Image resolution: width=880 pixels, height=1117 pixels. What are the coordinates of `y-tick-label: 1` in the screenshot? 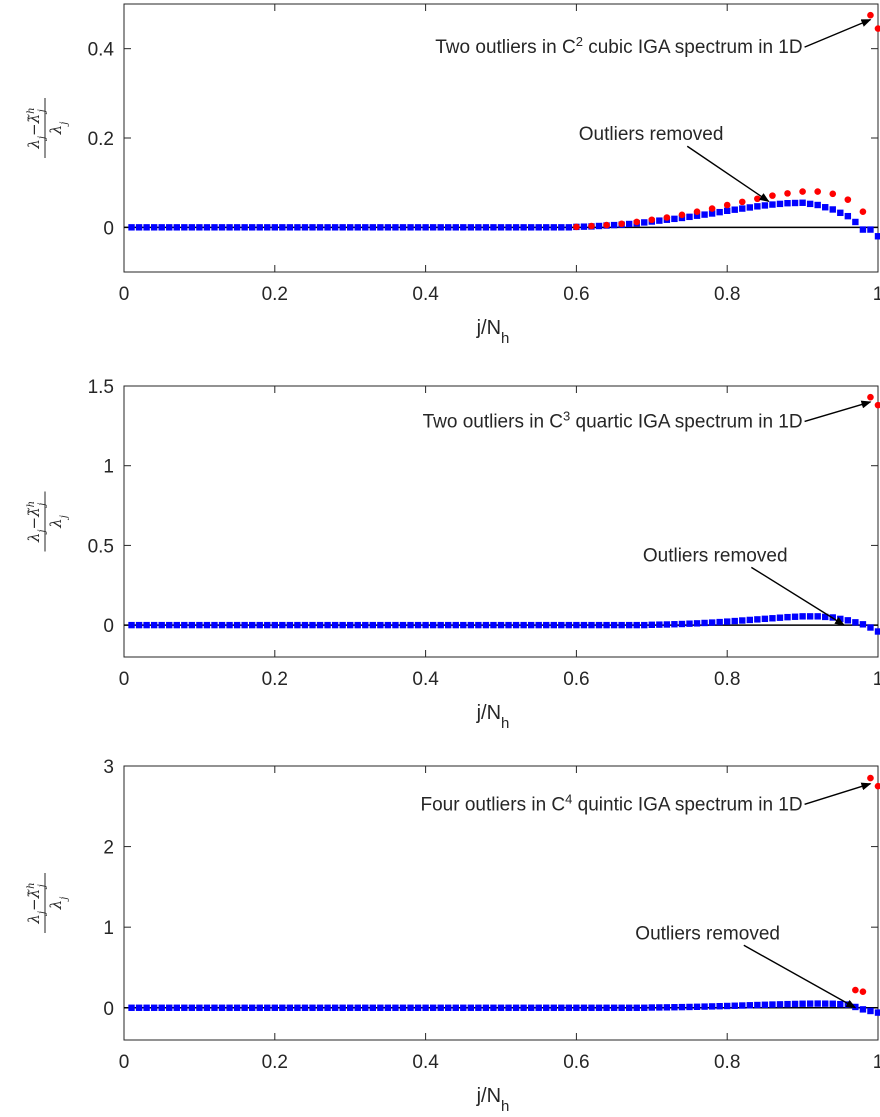 It's located at (108, 928).